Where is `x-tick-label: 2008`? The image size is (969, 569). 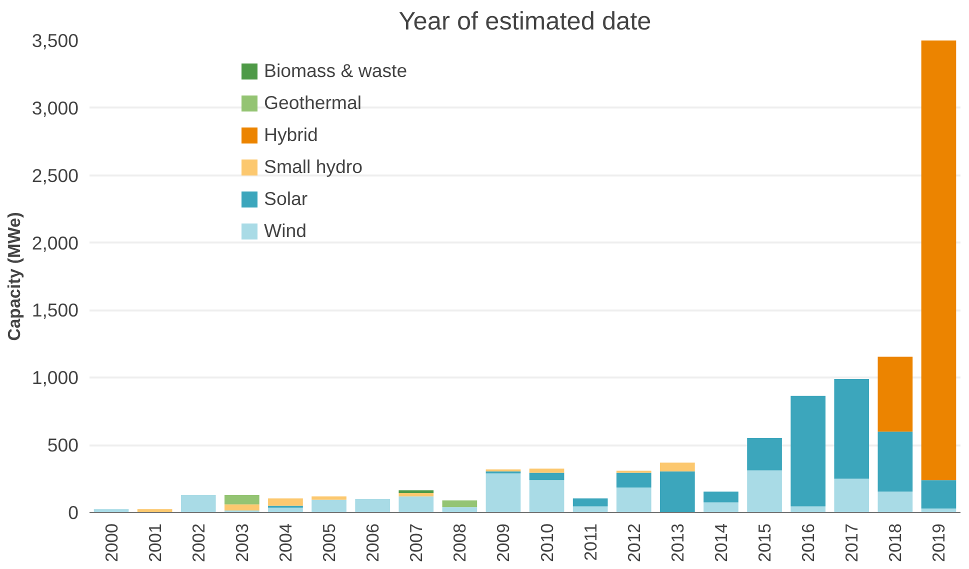
x-tick-label: 2008 is located at coordinates (460, 542).